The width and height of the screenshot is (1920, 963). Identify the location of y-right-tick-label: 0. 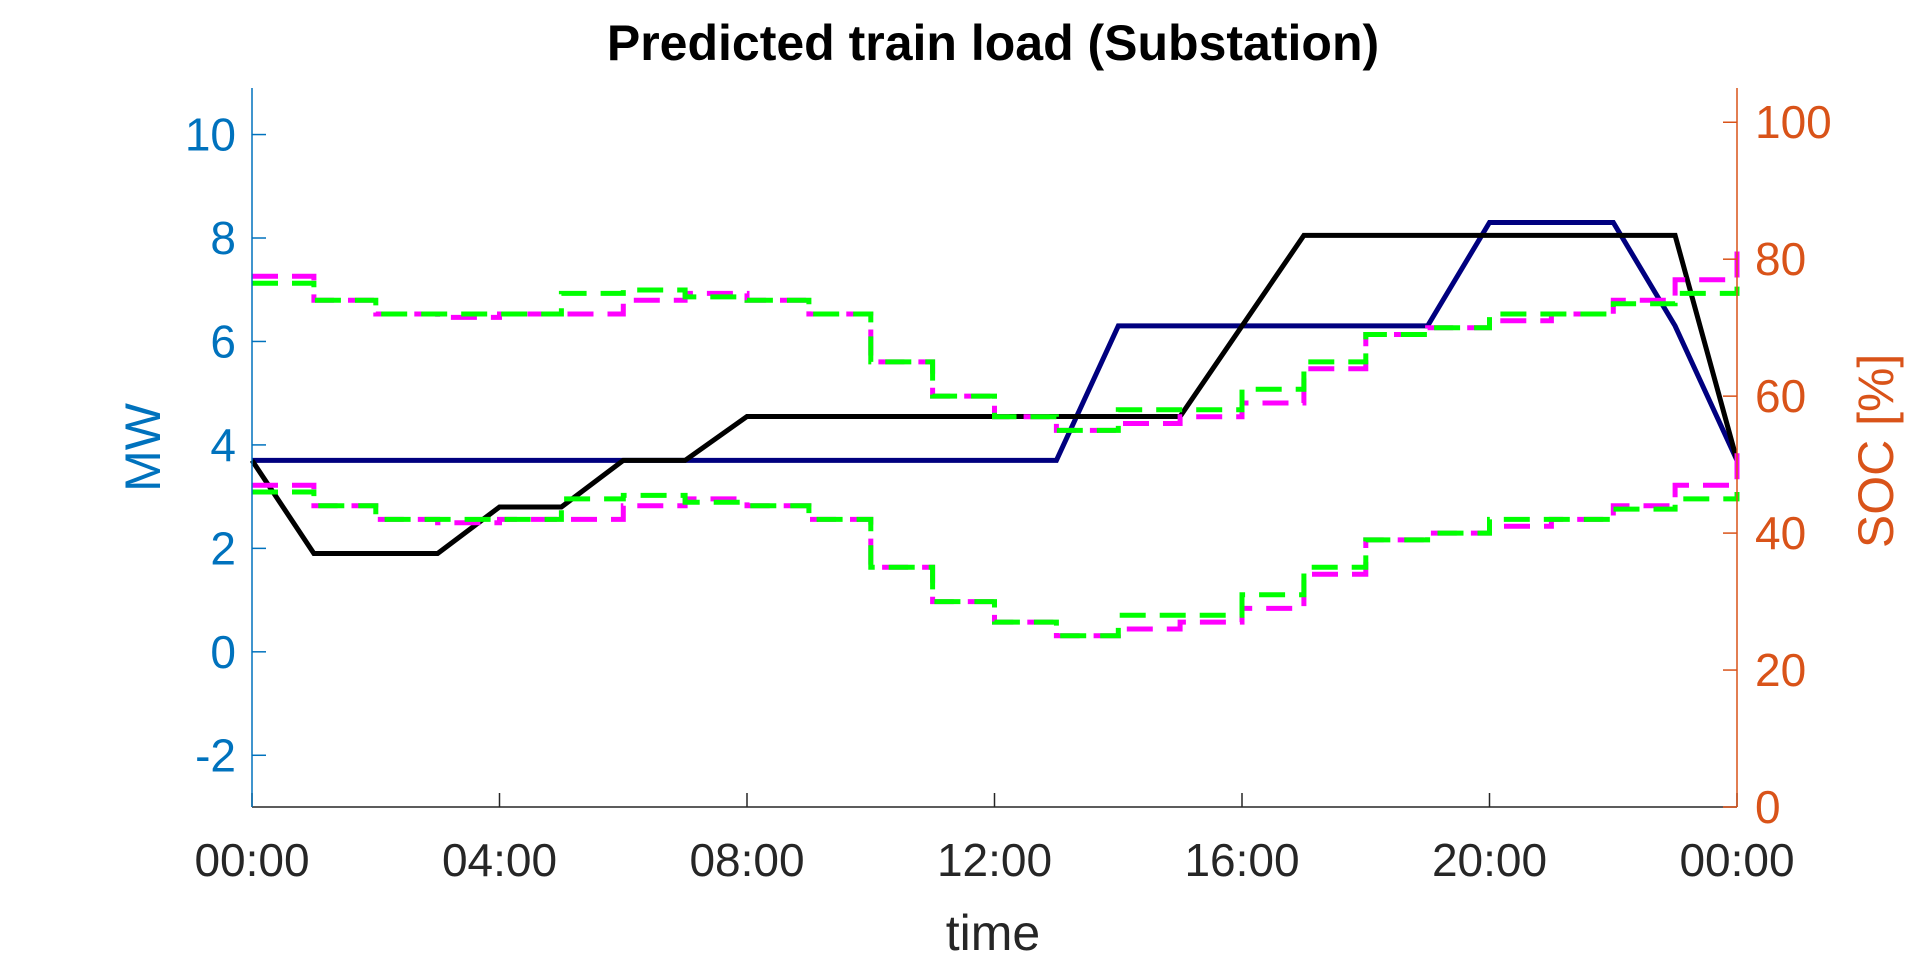
(1768, 807).